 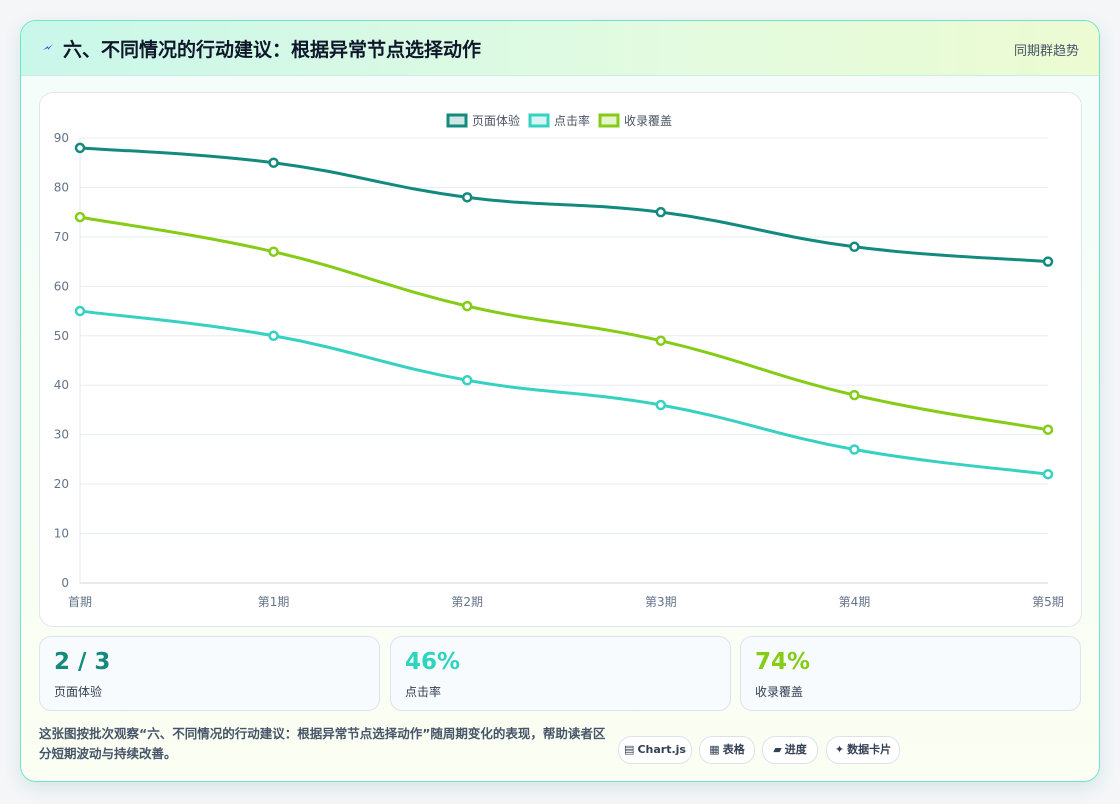 I want to click on table-icon: ▦, so click(x=714, y=749).